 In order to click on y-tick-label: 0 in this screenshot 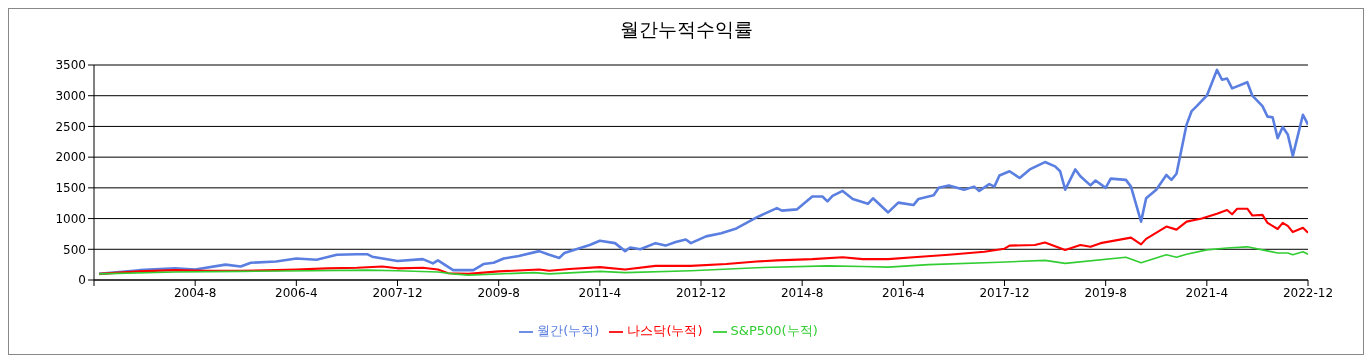, I will do `click(82, 280)`.